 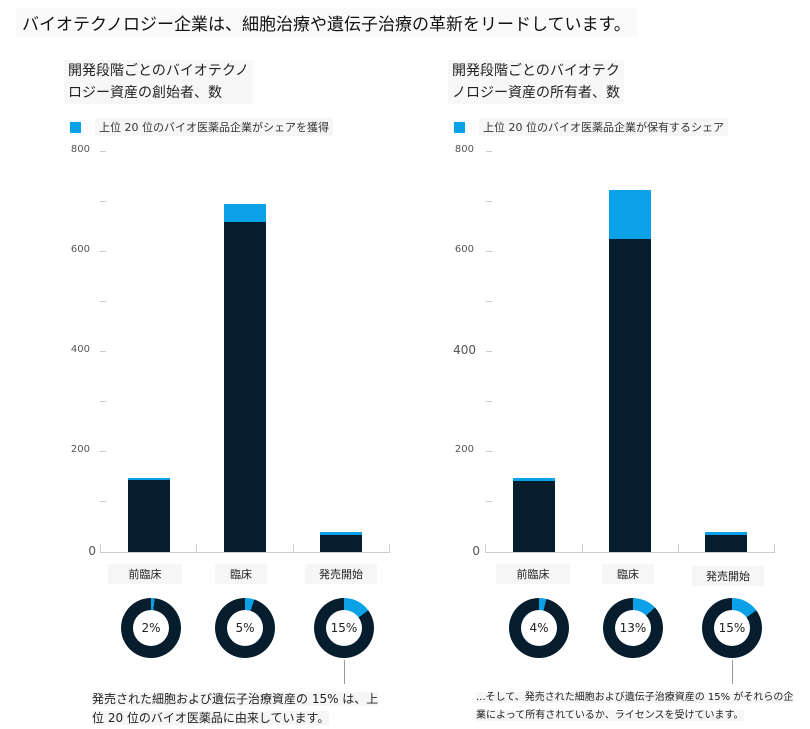 What do you see at coordinates (201, 127) in the screenshot?
I see `left-legend: 上位 20 位のバイオ医薬品企業がシェアを獲得` at bounding box center [201, 127].